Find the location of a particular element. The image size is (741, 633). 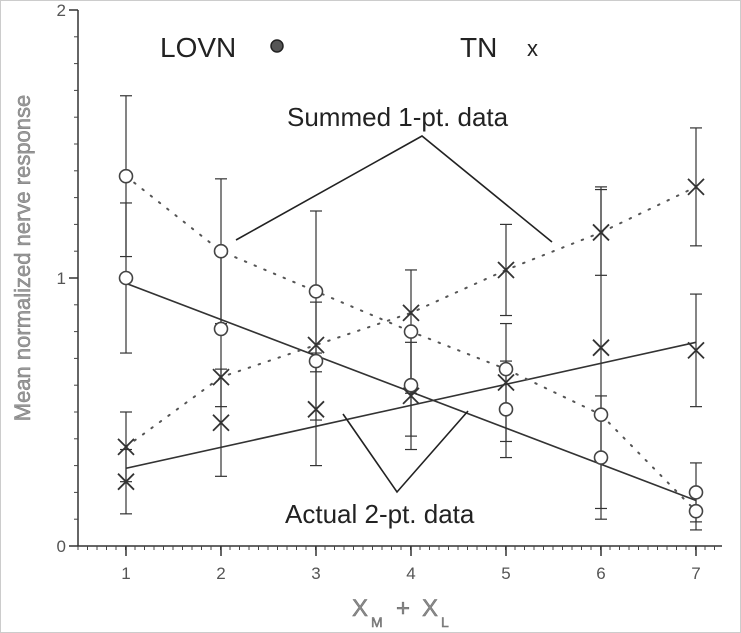

x-tick-label: 7 is located at coordinates (695, 573).